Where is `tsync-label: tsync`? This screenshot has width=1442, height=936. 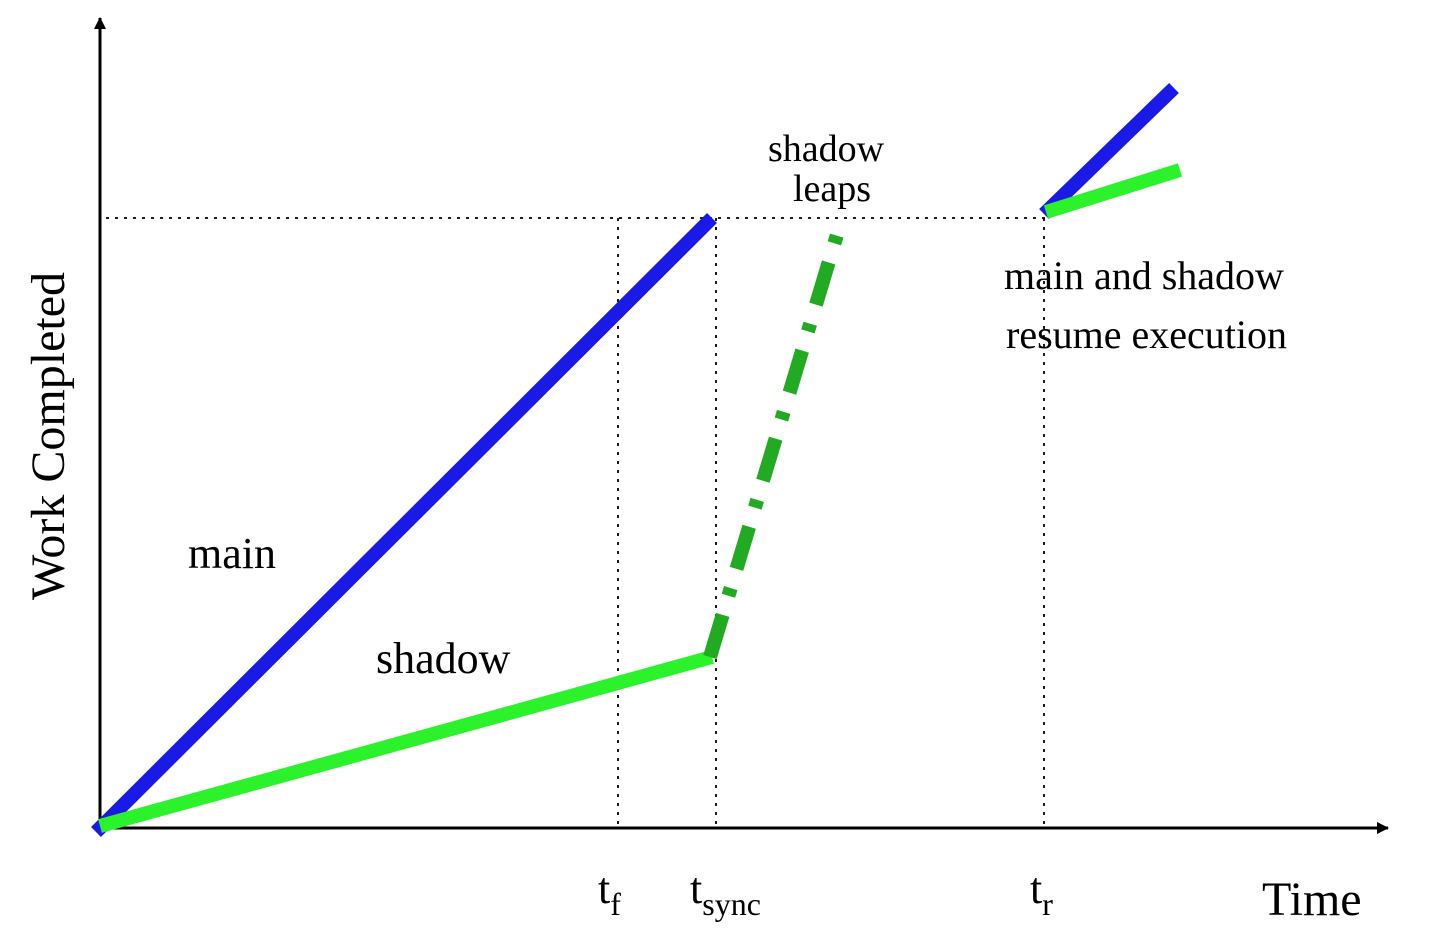 tsync-label: tsync is located at coordinates (725, 893).